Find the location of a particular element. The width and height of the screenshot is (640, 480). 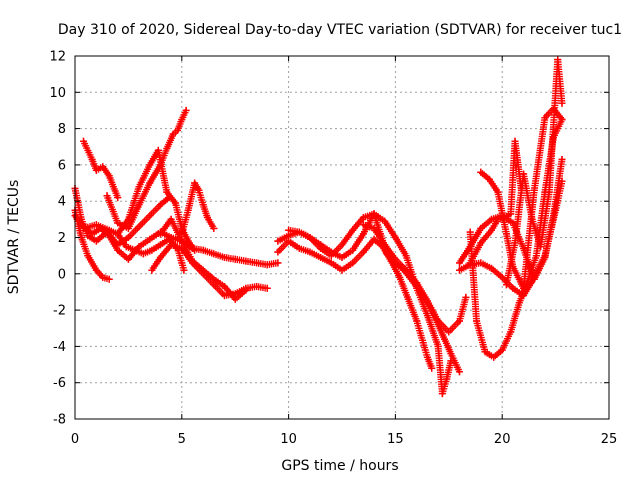

series-track-s is located at coordinates (534, 172).